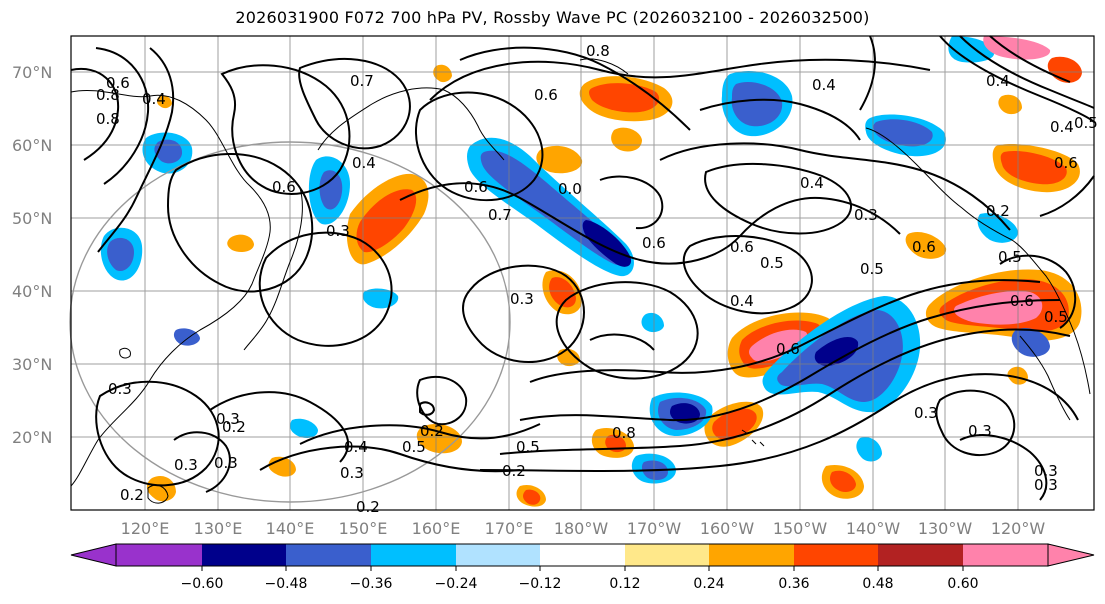  I want to click on colorbar-tick-label: −0.12, so click(540, 584).